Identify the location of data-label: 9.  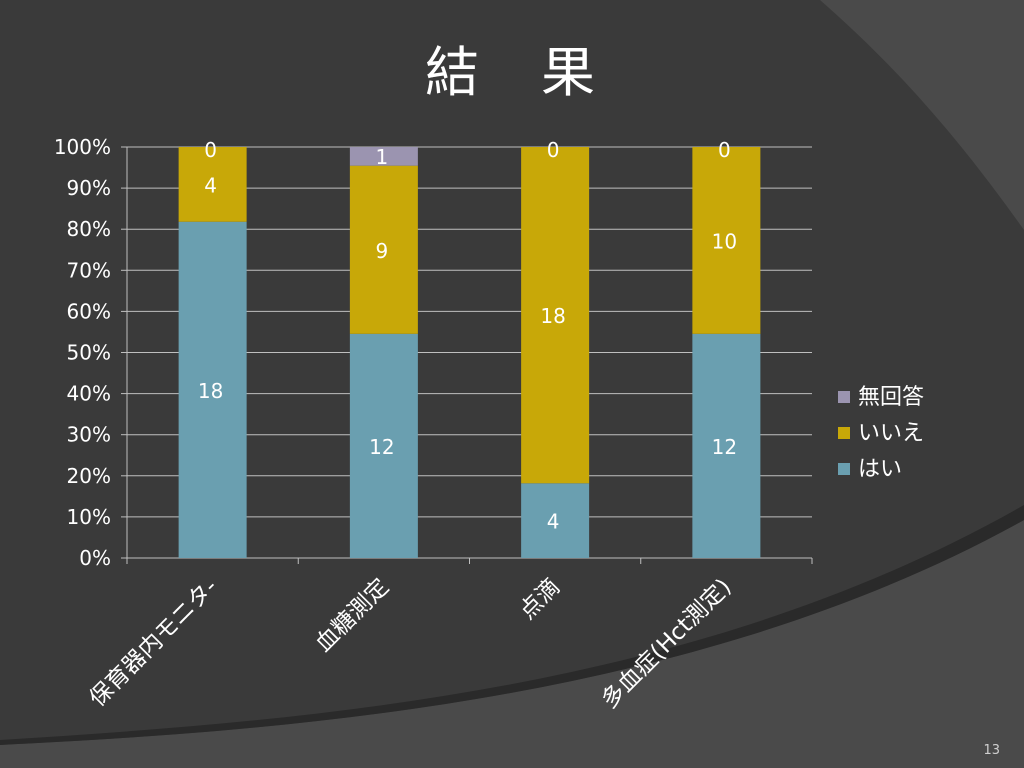
(382, 251).